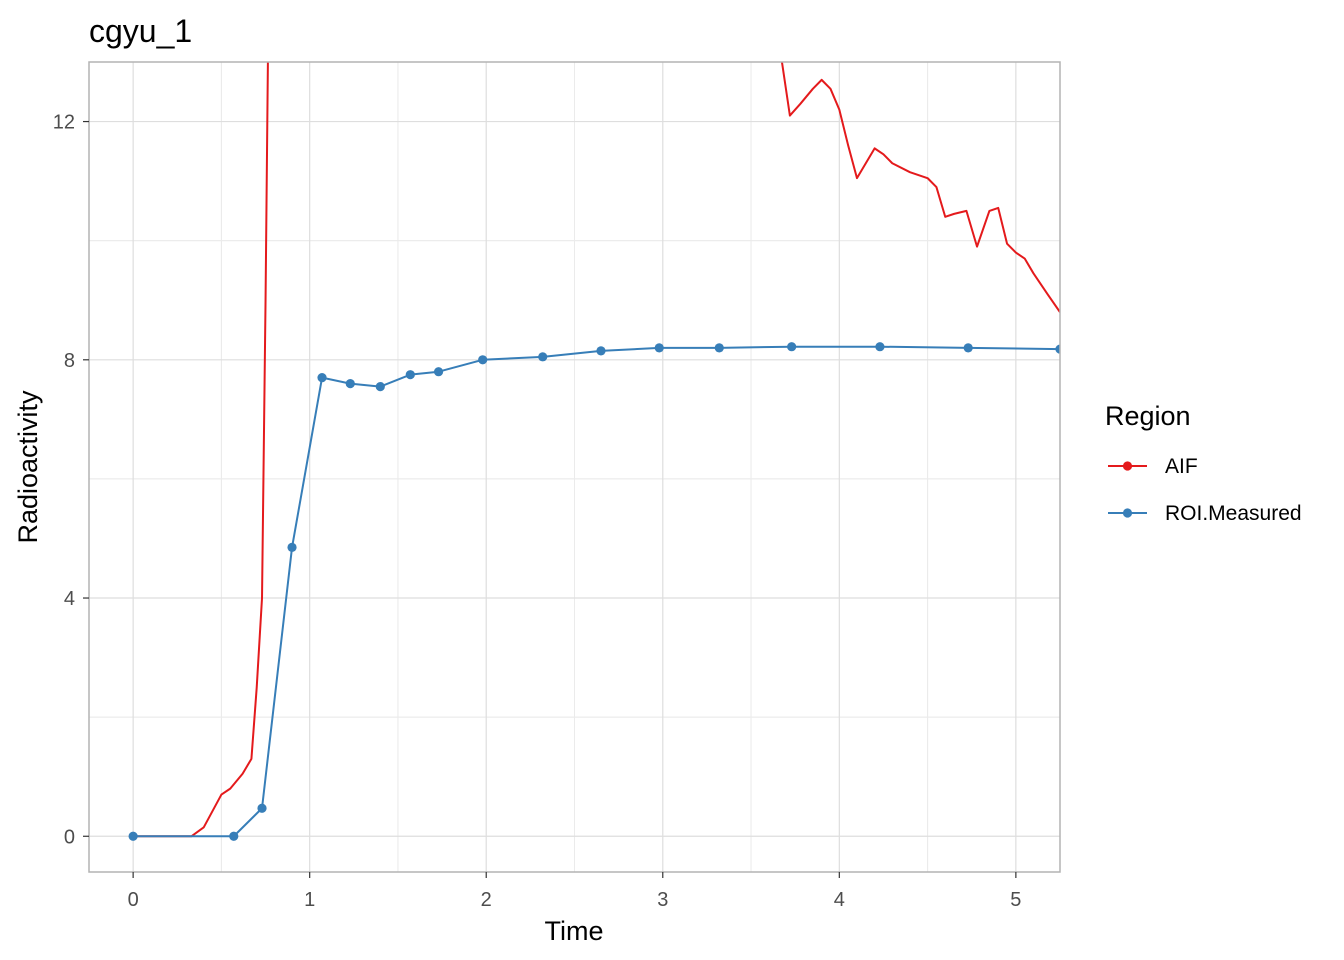 Image resolution: width=1344 pixels, height=960 pixels. What do you see at coordinates (69, 599) in the screenshot?
I see `y-tick-label: 4` at bounding box center [69, 599].